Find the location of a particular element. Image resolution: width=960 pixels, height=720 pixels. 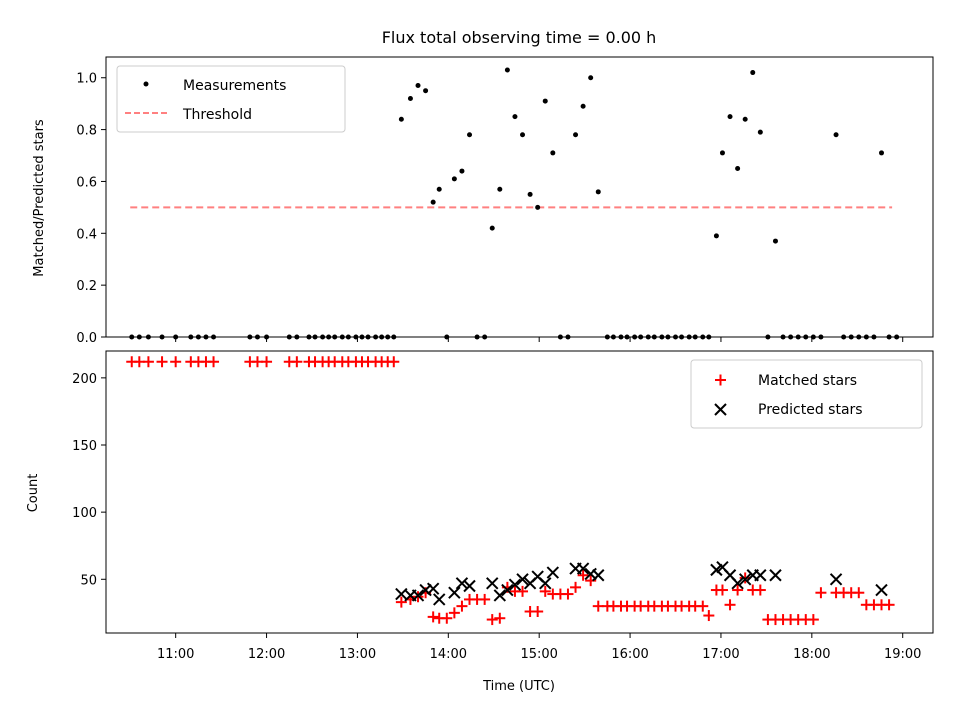

threshold-legend-label: Threshold is located at coordinates (217, 115).